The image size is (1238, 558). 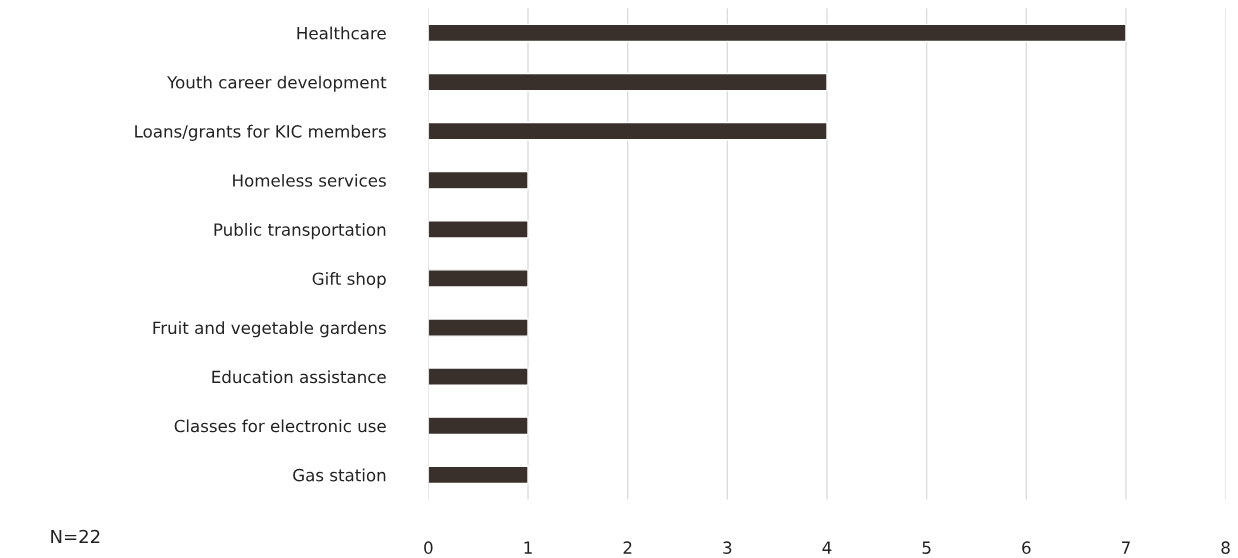 I want to click on y-tick-label: Fruit and vegetable gardens, so click(x=269, y=329).